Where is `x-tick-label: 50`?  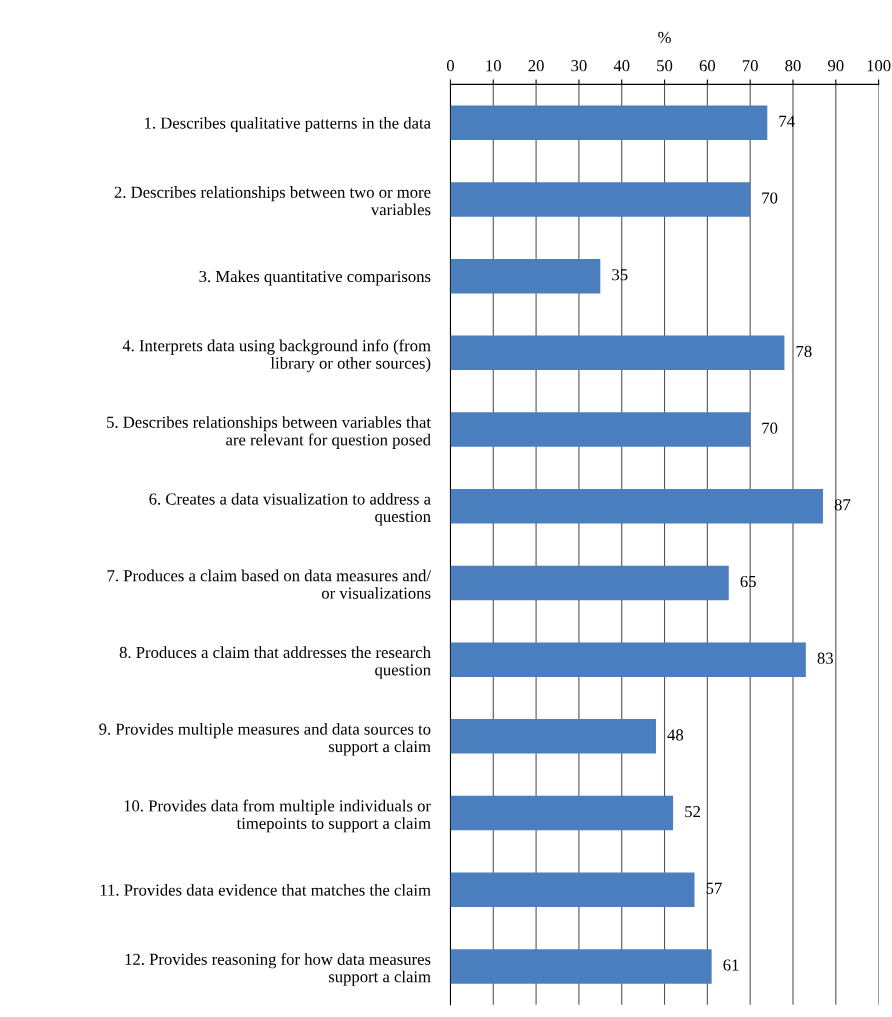 x-tick-label: 50 is located at coordinates (665, 66).